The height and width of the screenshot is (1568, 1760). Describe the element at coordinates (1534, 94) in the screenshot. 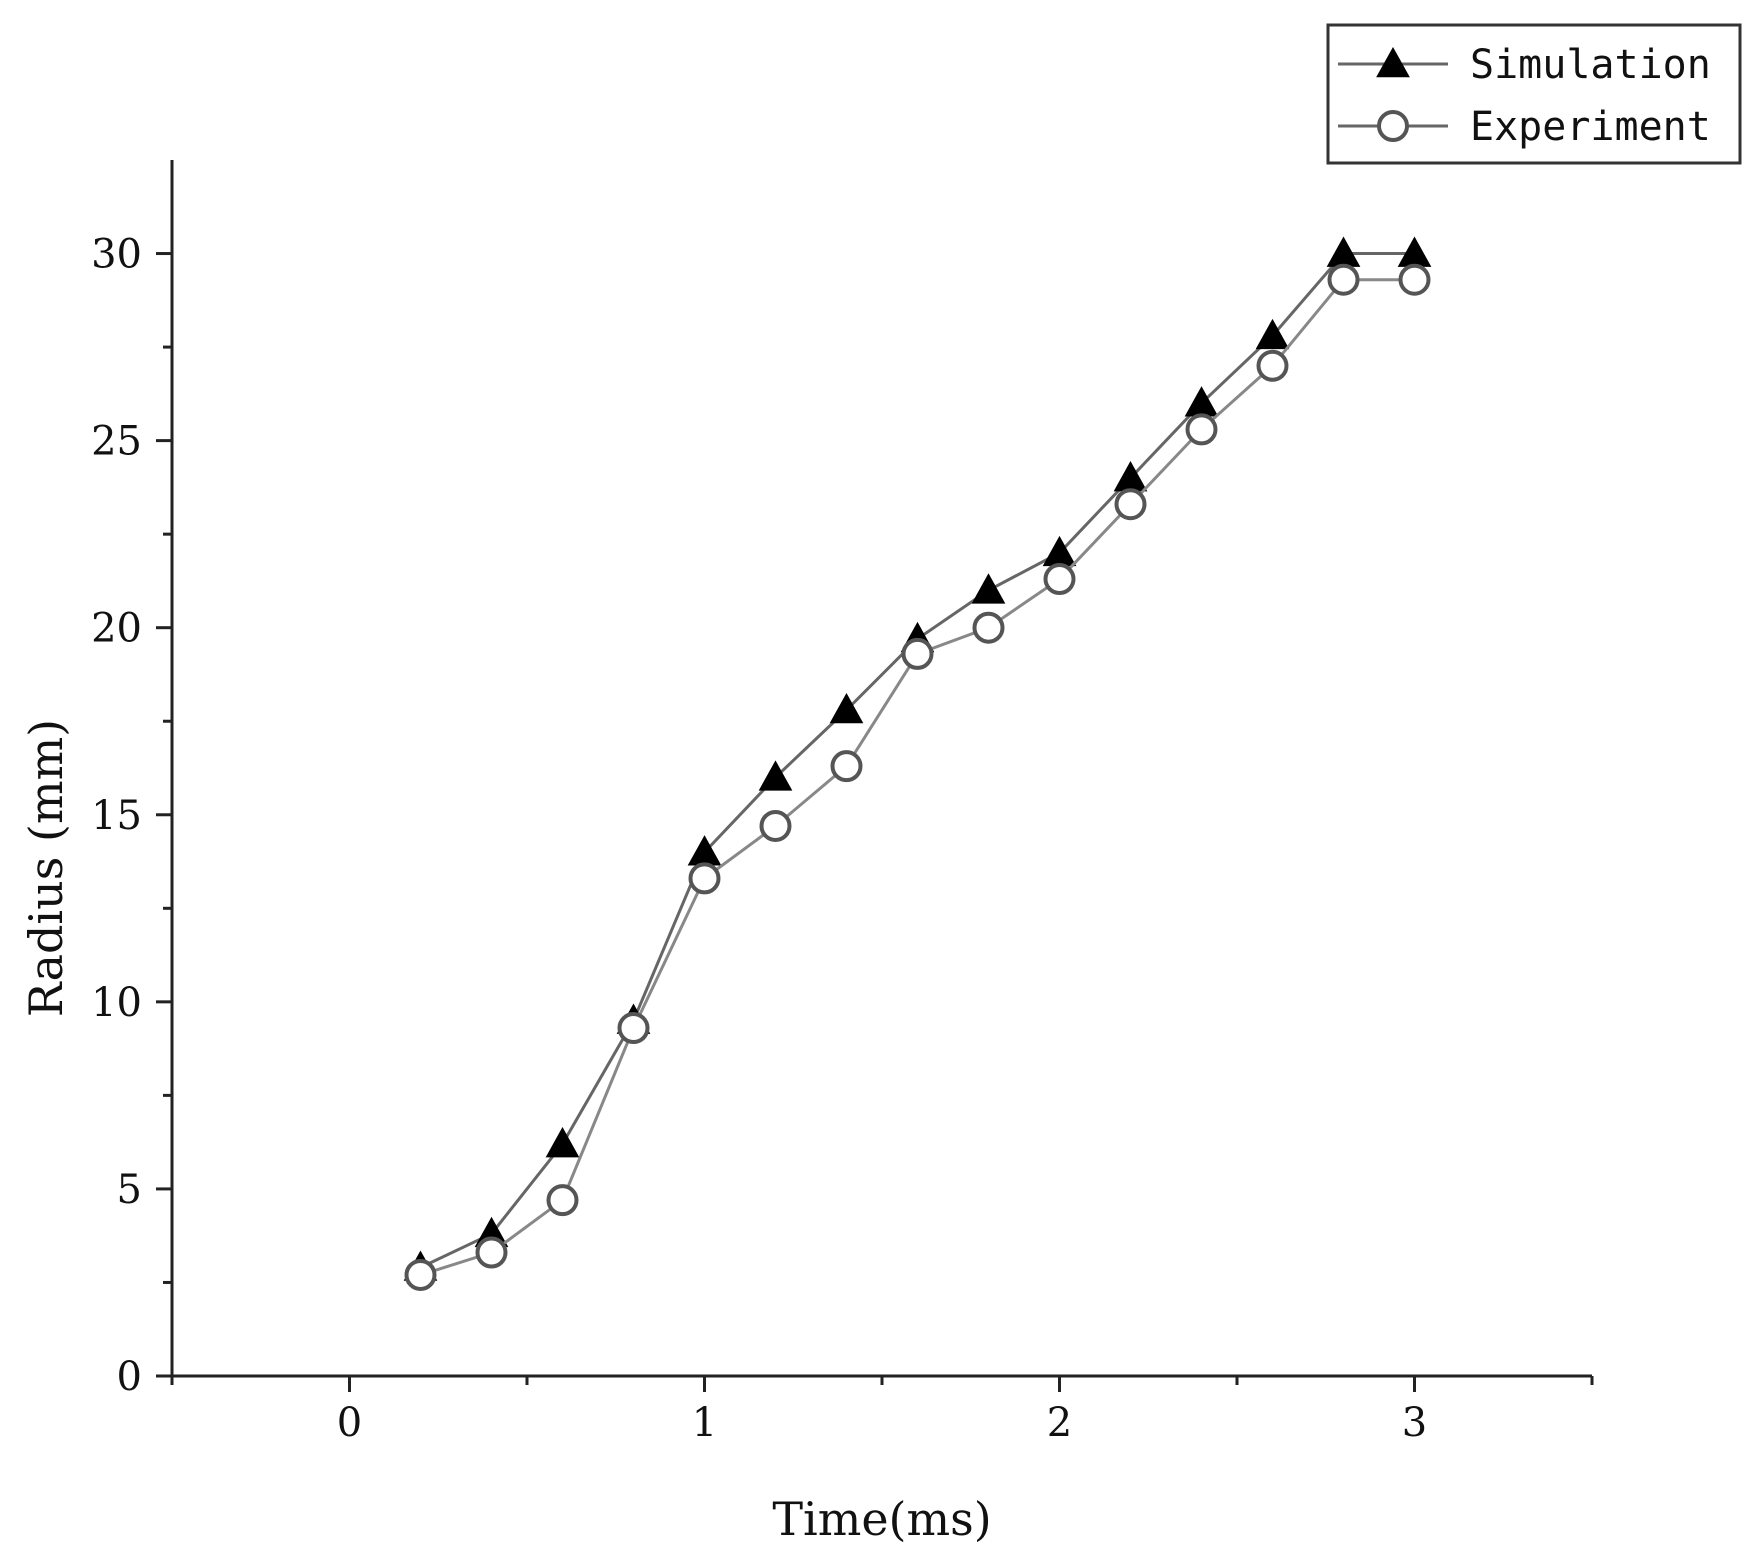

I see `legend: Simulation Experiment` at that location.